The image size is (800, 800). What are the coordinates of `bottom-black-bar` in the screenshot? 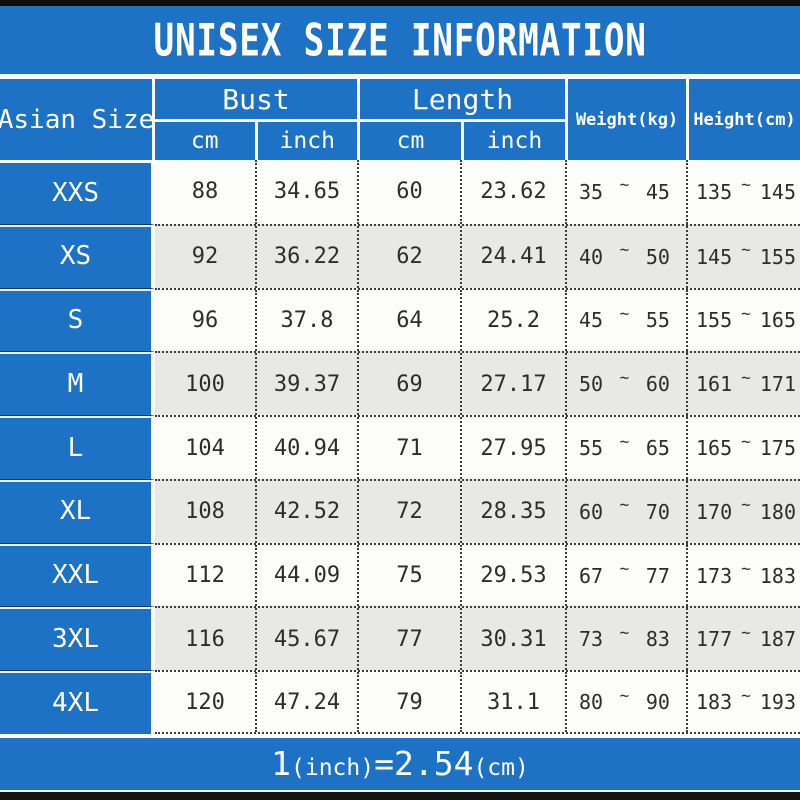 It's located at (400, 796).